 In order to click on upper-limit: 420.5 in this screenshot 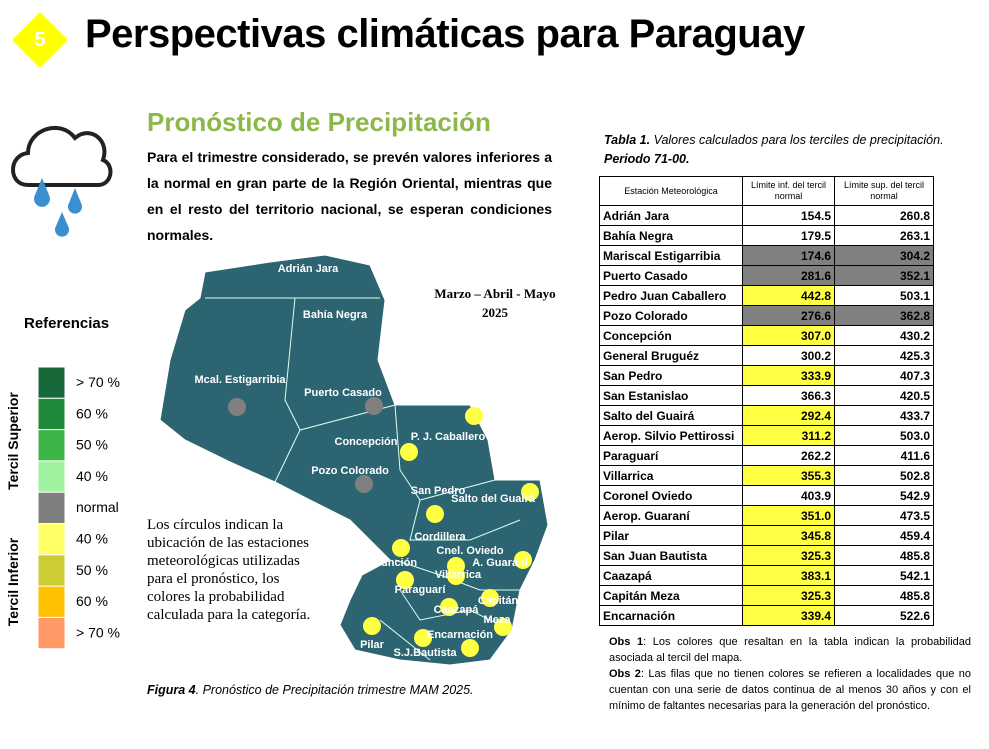, I will do `click(884, 395)`.